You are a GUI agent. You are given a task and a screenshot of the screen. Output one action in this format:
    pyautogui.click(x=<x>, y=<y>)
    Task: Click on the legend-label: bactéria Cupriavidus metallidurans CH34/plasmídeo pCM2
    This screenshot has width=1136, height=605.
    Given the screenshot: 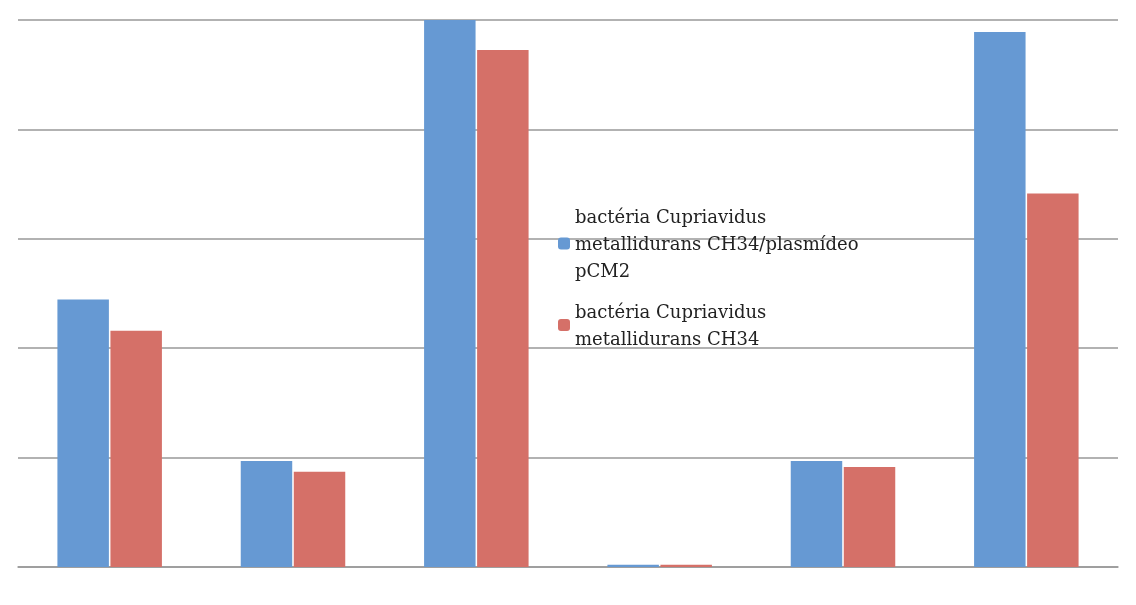 What is the action you would take?
    pyautogui.click(x=720, y=243)
    